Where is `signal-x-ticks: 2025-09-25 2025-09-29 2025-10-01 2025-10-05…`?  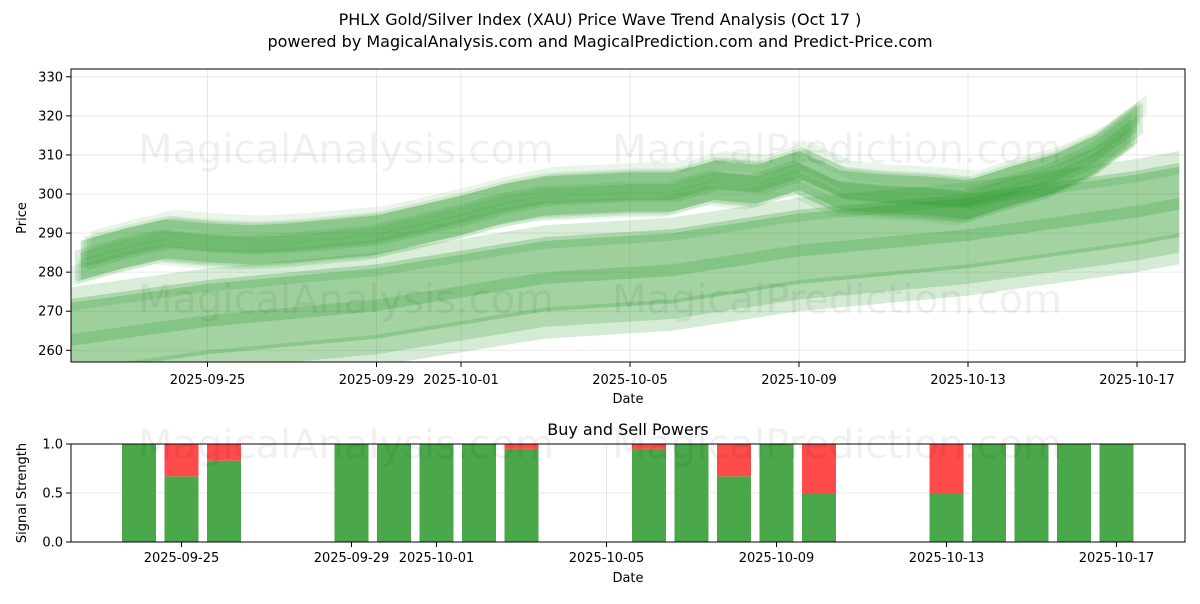
signal-x-ticks: 2025-09-25 2025-09-29 2025-10-01 2025-10-05… is located at coordinates (649, 554).